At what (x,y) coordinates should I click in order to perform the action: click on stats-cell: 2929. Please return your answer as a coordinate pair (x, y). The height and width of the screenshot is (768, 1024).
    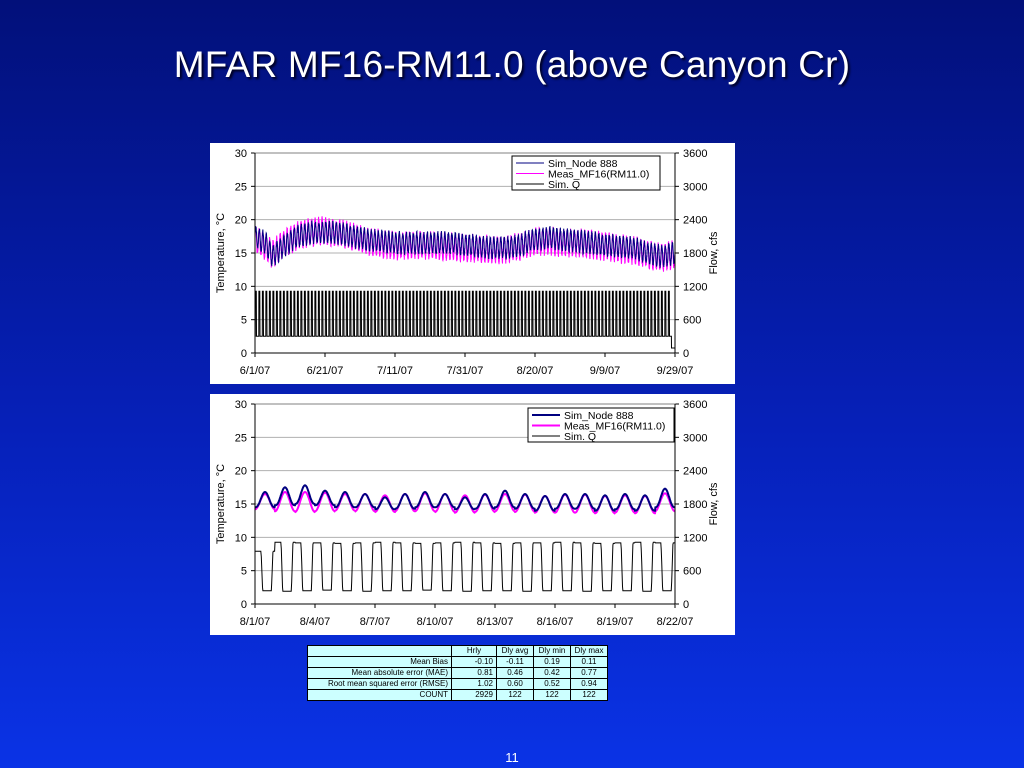
    Looking at the image, I should click on (474, 695).